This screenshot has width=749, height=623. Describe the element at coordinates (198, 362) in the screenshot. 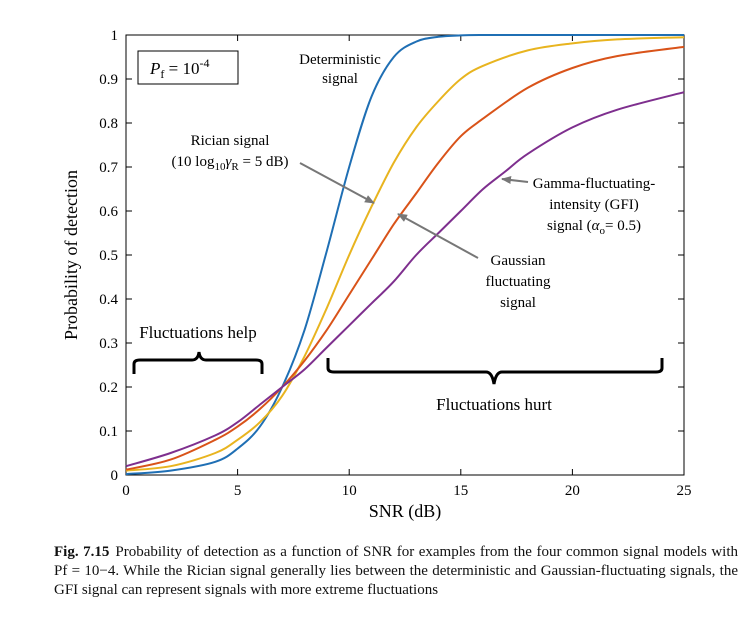

I see `fluctuations-help-brace` at that location.